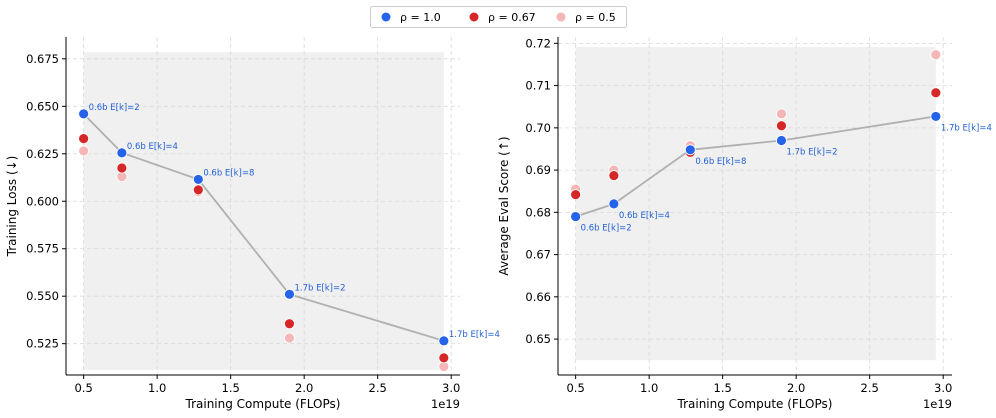 The height and width of the screenshot is (418, 996). I want to click on y-tick-label: 0.66, so click(538, 297).